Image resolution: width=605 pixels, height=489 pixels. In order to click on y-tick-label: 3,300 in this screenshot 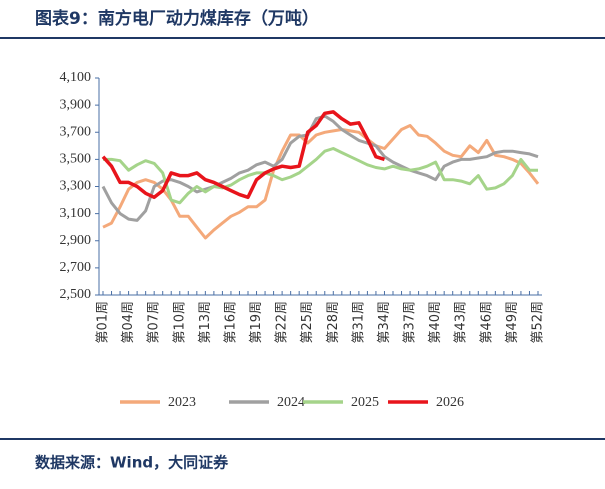, I will do `click(76, 186)`.